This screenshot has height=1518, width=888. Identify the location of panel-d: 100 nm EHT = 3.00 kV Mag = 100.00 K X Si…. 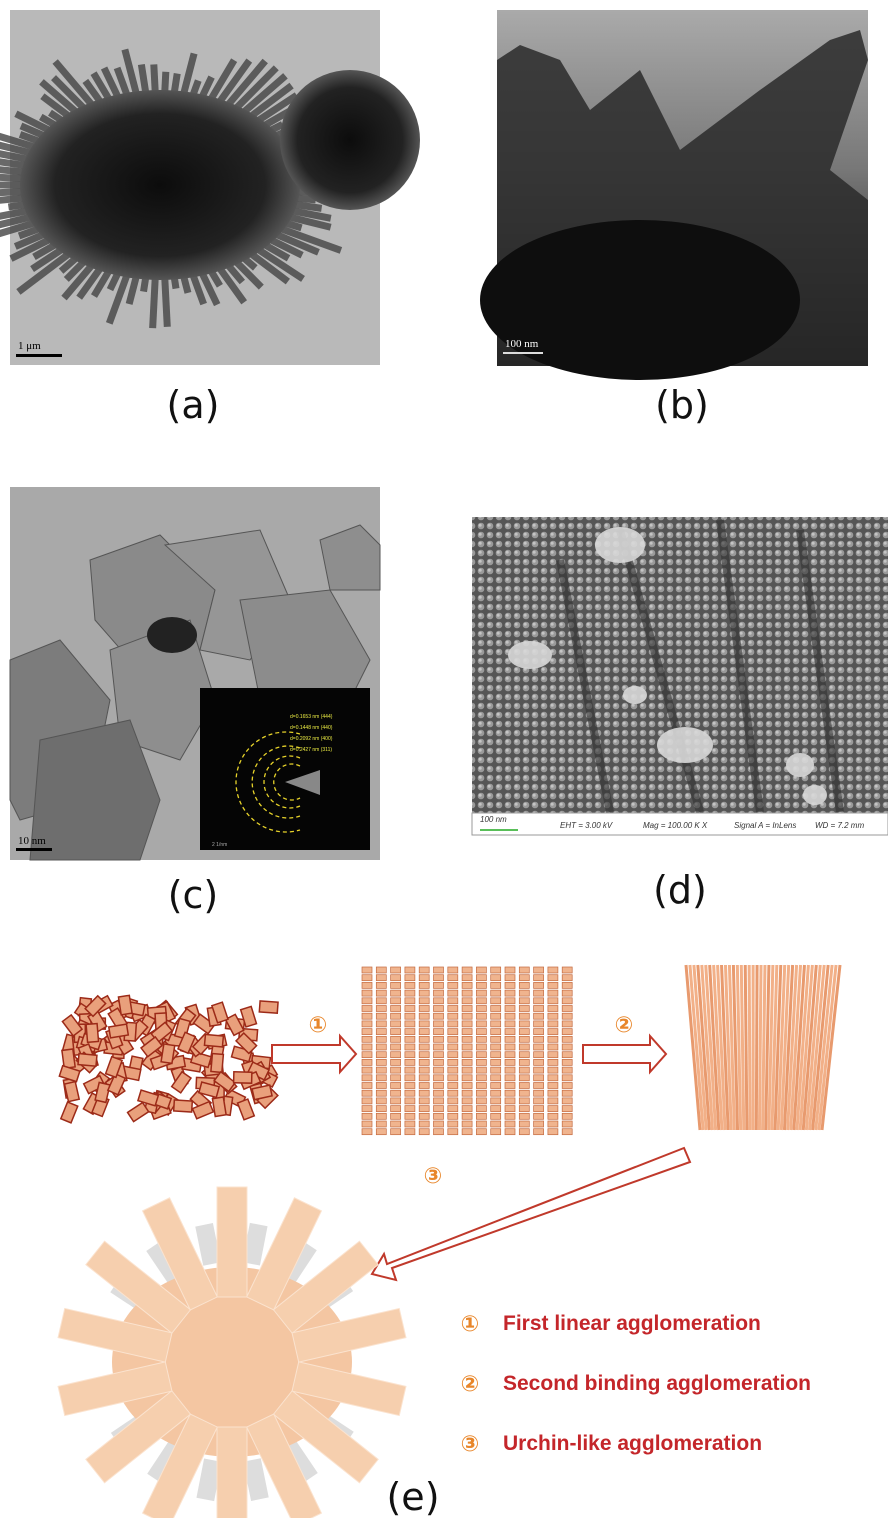
(679, 676).